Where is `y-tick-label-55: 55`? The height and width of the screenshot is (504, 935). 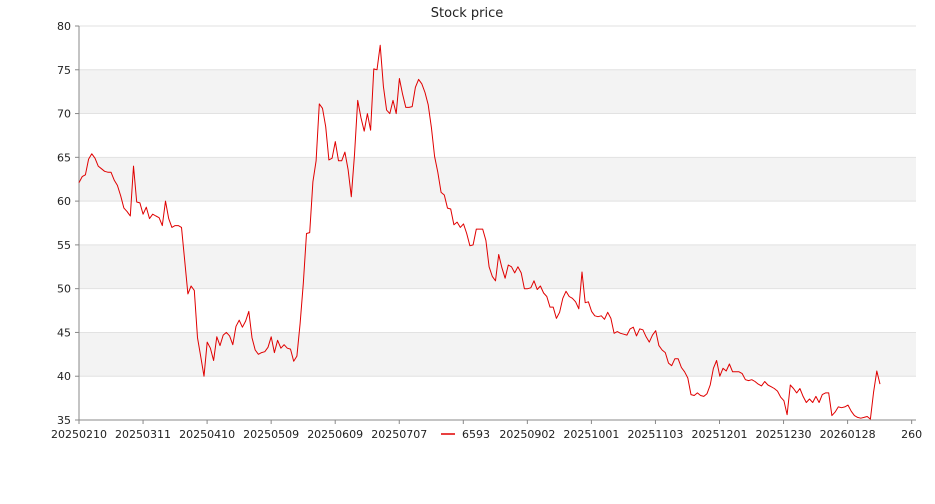
y-tick-label-55: 55 is located at coordinates (64, 245).